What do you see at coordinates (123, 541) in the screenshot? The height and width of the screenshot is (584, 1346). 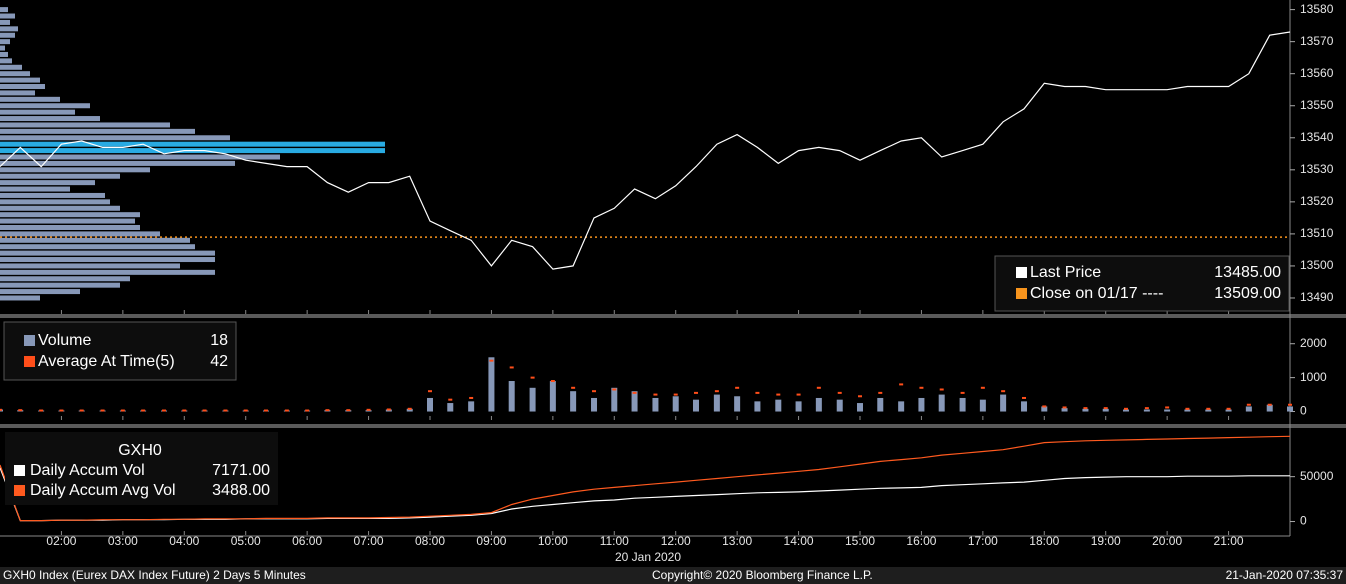 I see `x-tick-label: 03:00` at bounding box center [123, 541].